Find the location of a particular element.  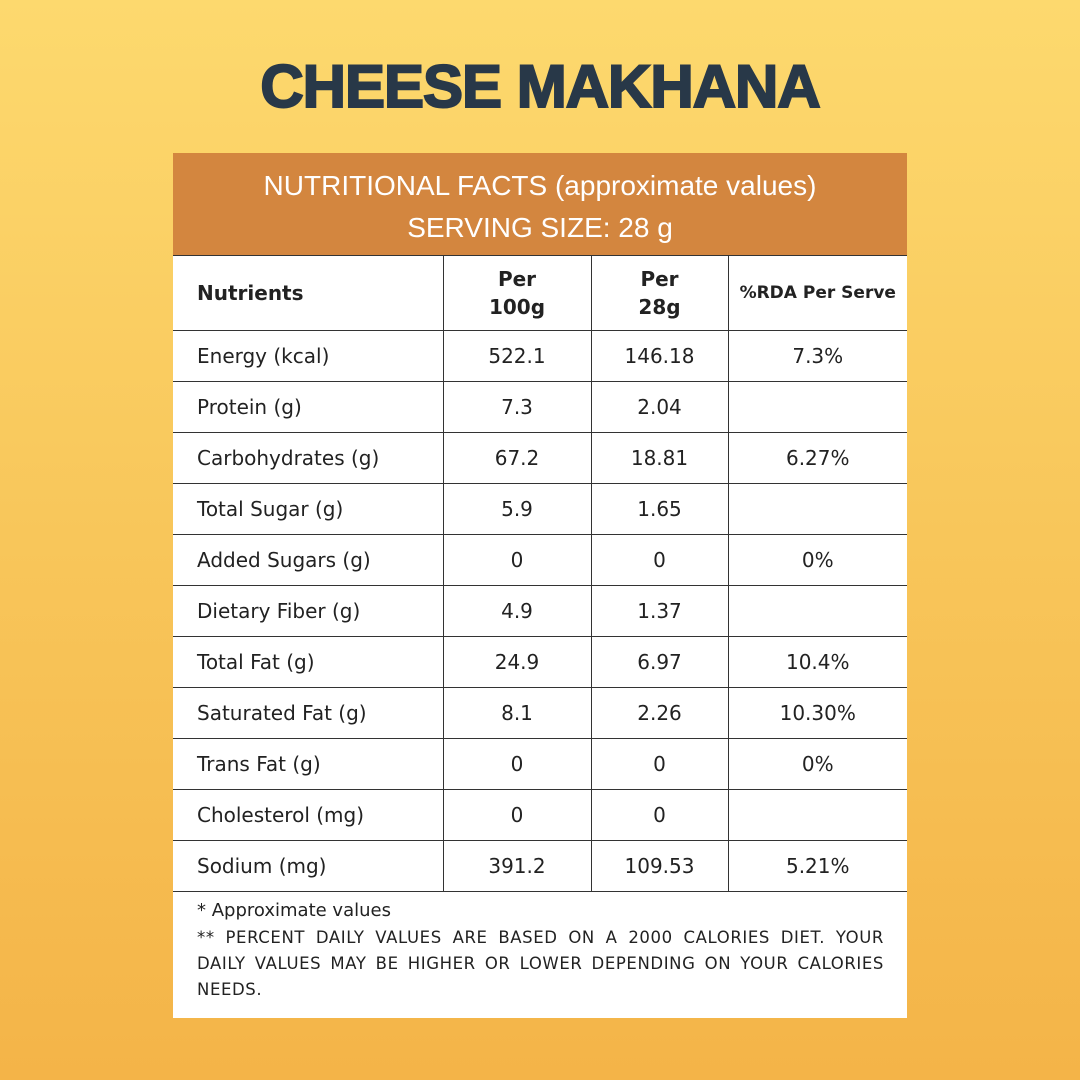

nutrient-value: 4.9 is located at coordinates (517, 611).